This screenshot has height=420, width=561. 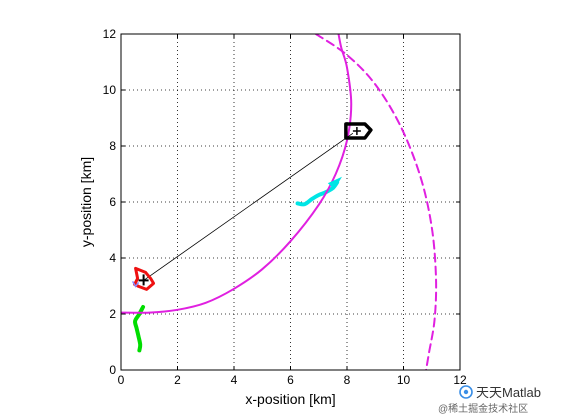 I want to click on watermark-subtitle: @稀土掘金技术社区, so click(x=483, y=408).